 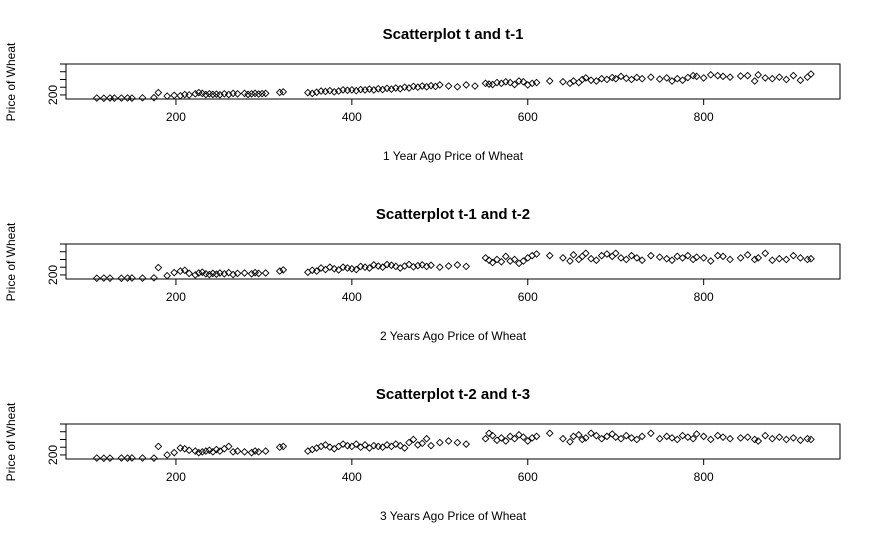 What do you see at coordinates (704, 117) in the screenshot?
I see `x-tick-label: 800` at bounding box center [704, 117].